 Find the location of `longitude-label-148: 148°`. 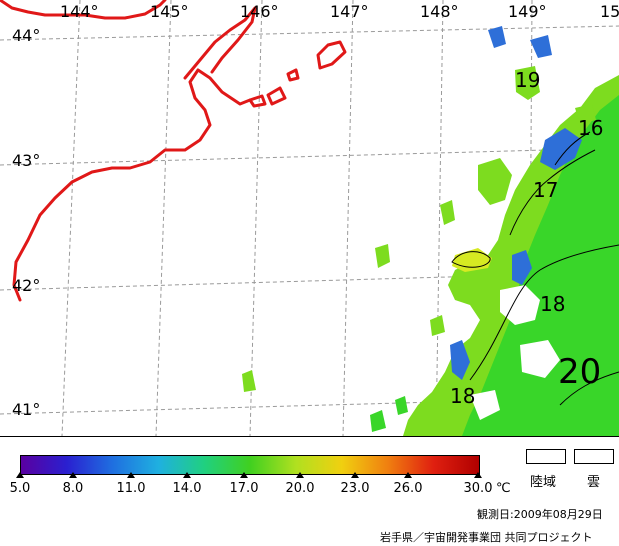

longitude-label-148: 148° is located at coordinates (439, 11).